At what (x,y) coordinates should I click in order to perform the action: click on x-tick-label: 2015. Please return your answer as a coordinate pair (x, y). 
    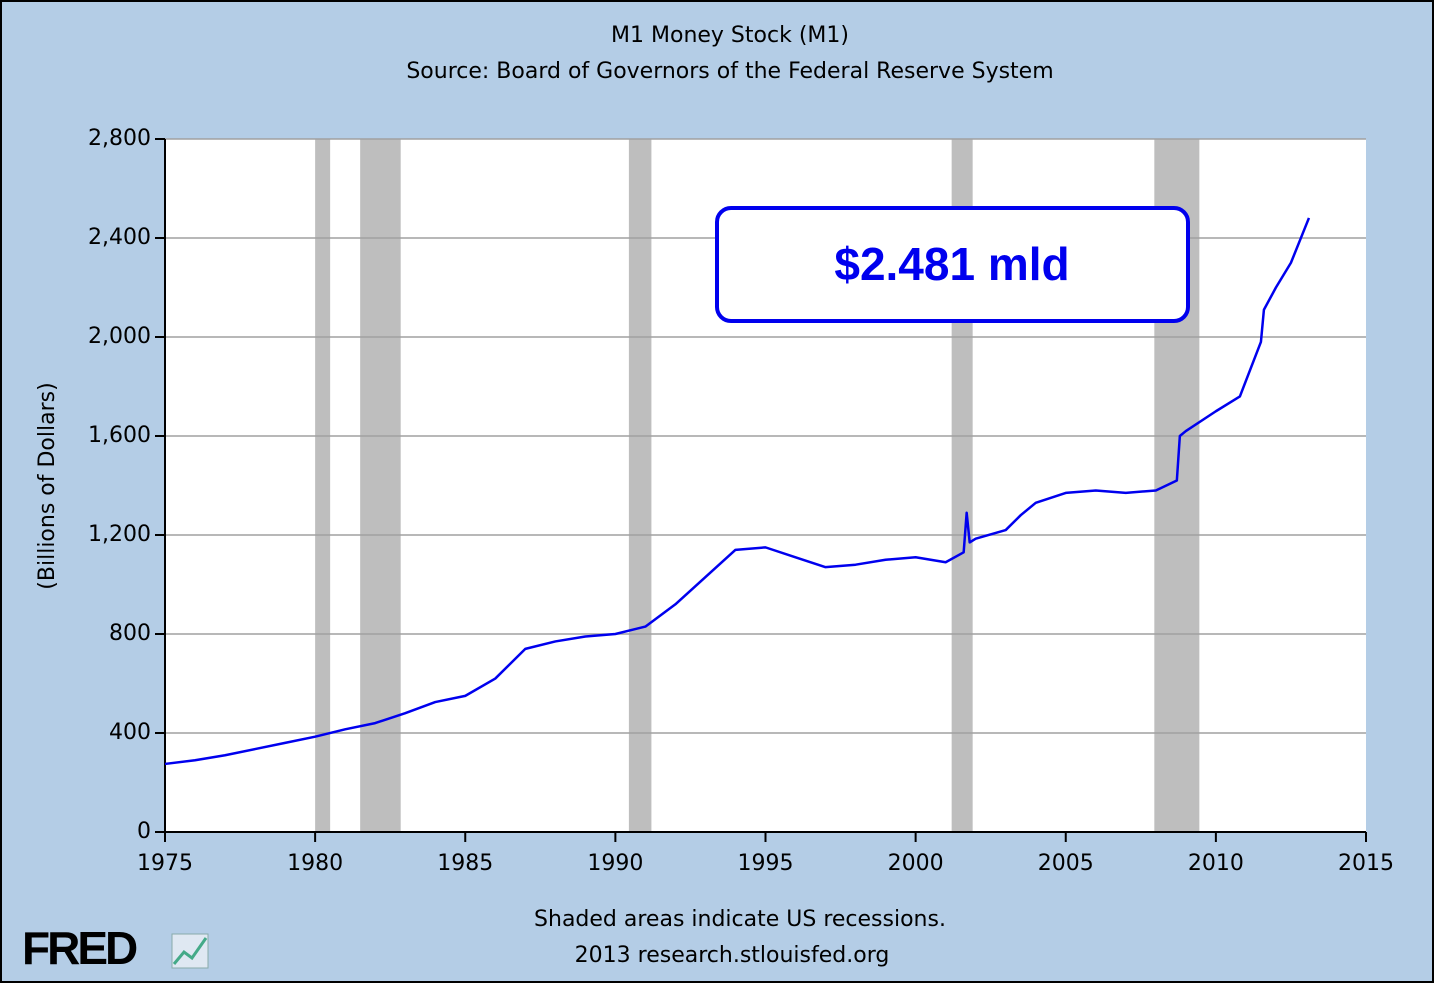
    Looking at the image, I should click on (1366, 863).